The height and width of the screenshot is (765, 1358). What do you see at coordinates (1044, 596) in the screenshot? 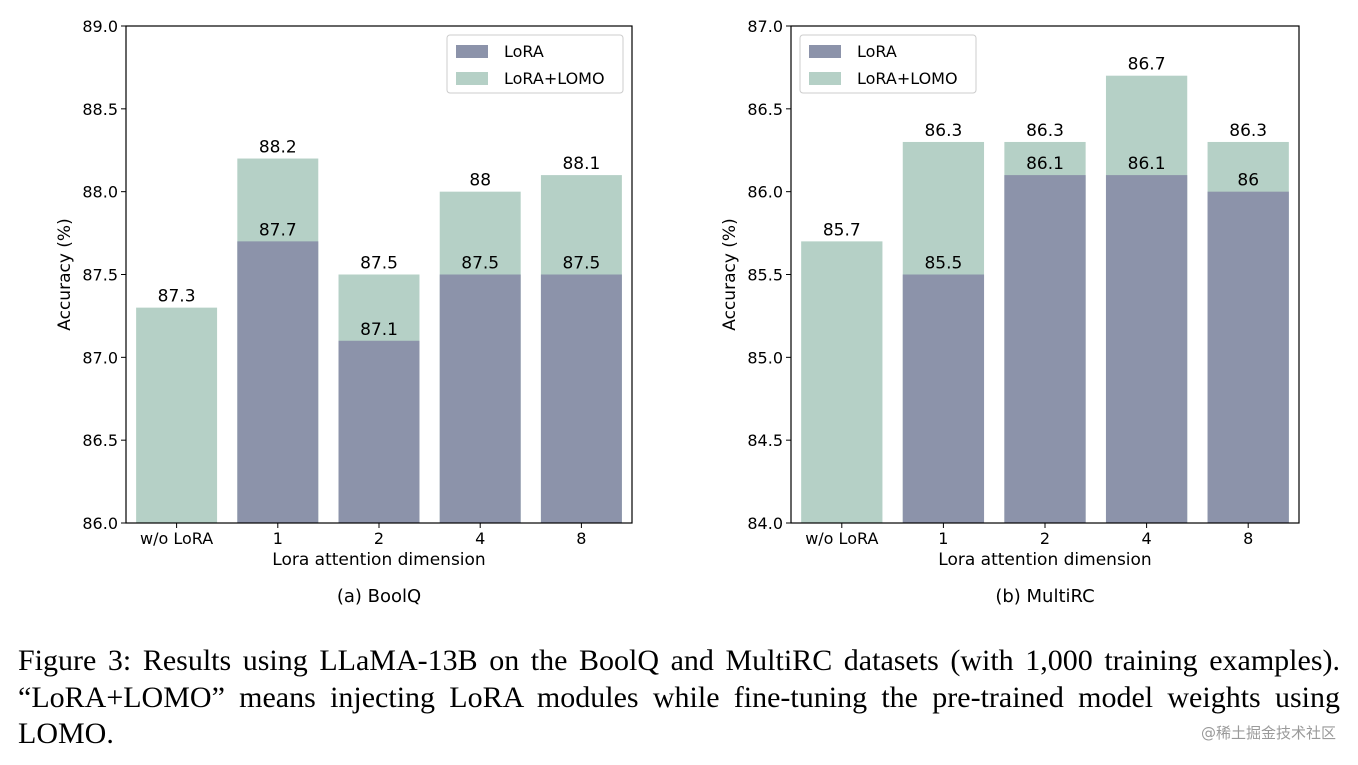
I see `chart-subtitle: (b) MultiRC` at bounding box center [1044, 596].